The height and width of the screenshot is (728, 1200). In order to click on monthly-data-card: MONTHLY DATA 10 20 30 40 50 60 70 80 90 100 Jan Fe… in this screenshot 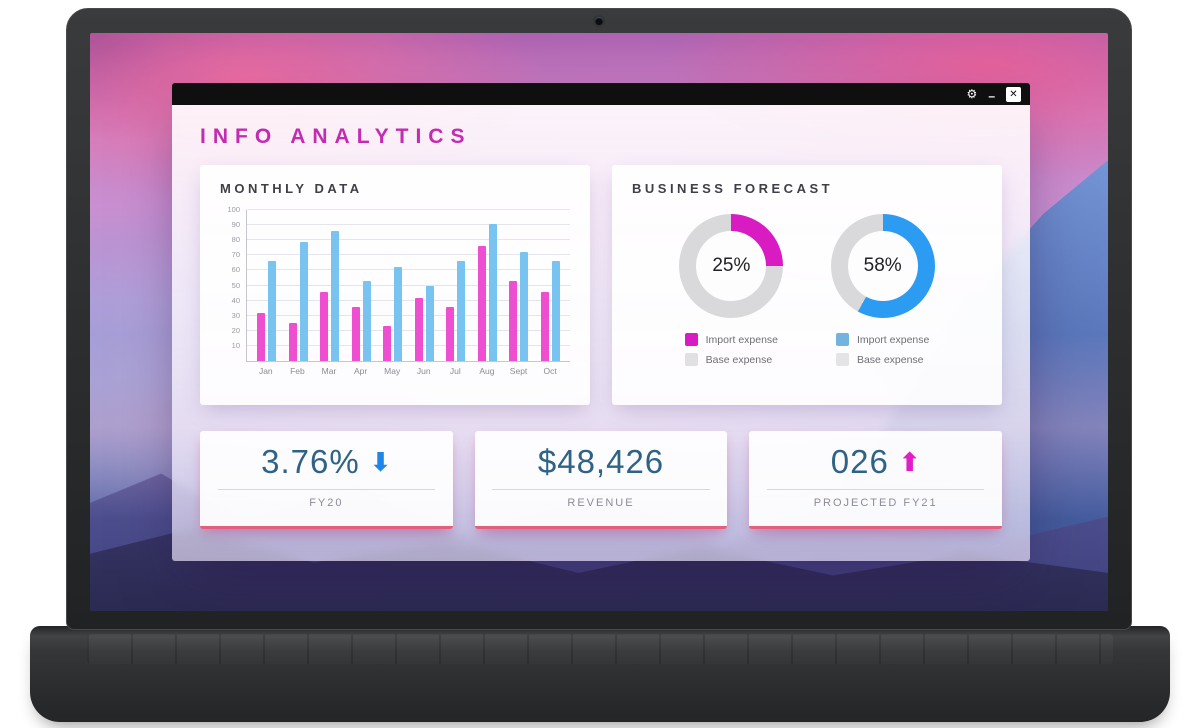, I will do `click(395, 285)`.